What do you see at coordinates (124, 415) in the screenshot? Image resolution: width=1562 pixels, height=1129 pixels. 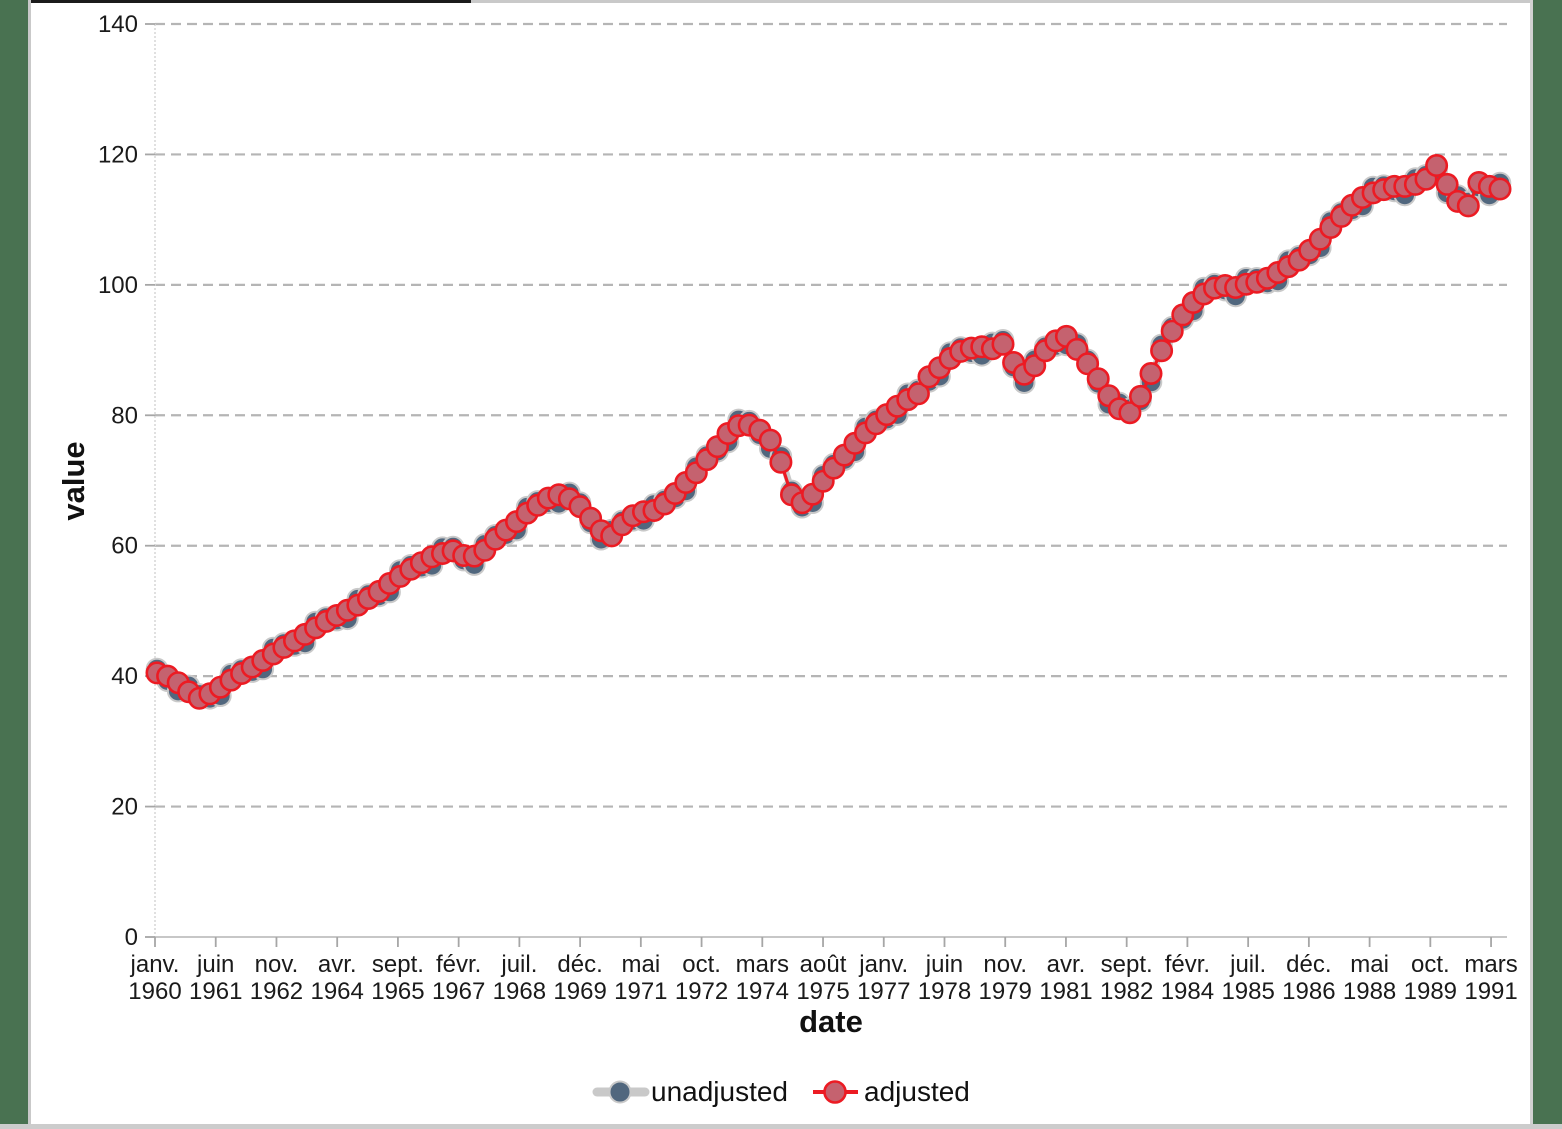 I see `y-tick-label: 80` at bounding box center [124, 415].